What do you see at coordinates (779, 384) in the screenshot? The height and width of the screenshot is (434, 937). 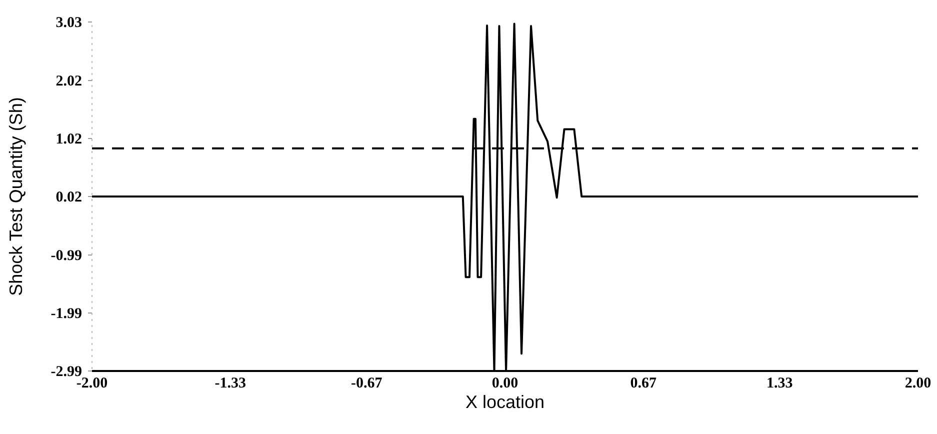 I see `x-tick-label: 1.33` at bounding box center [779, 384].